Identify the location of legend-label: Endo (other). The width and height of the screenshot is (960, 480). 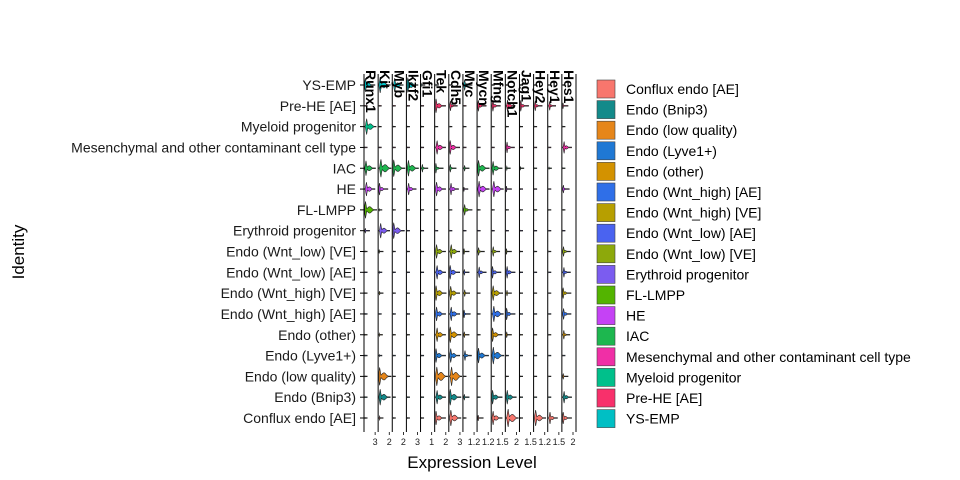
(665, 171).